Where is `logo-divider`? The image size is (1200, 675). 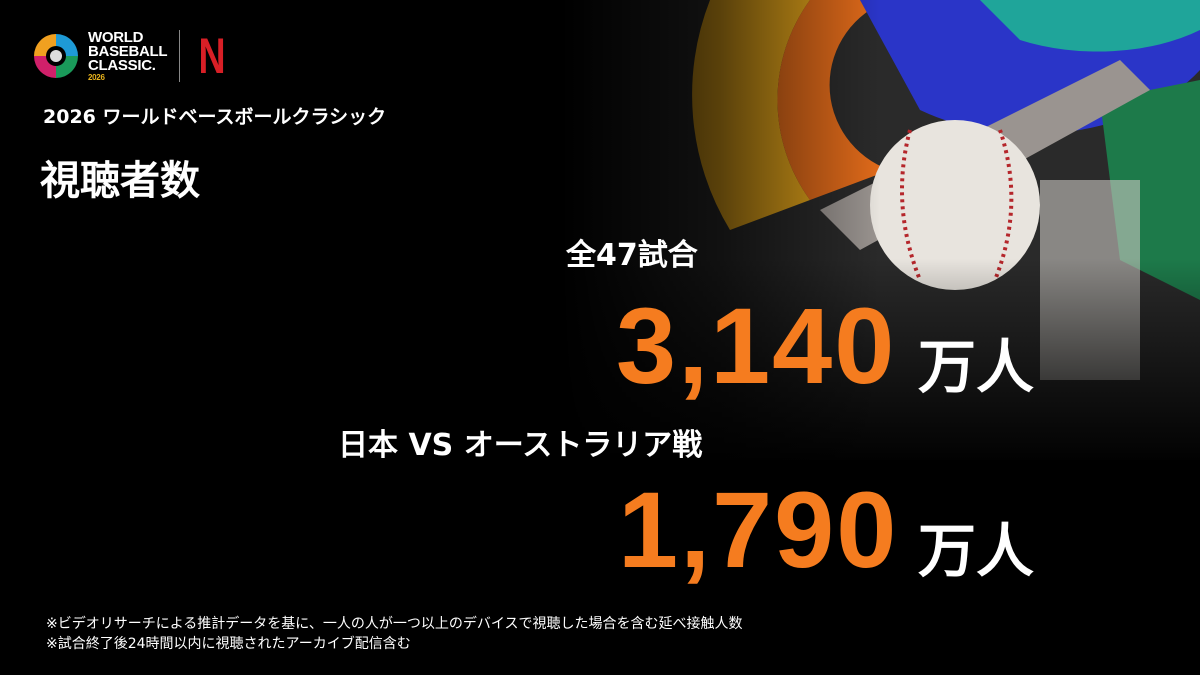
logo-divider is located at coordinates (180, 56).